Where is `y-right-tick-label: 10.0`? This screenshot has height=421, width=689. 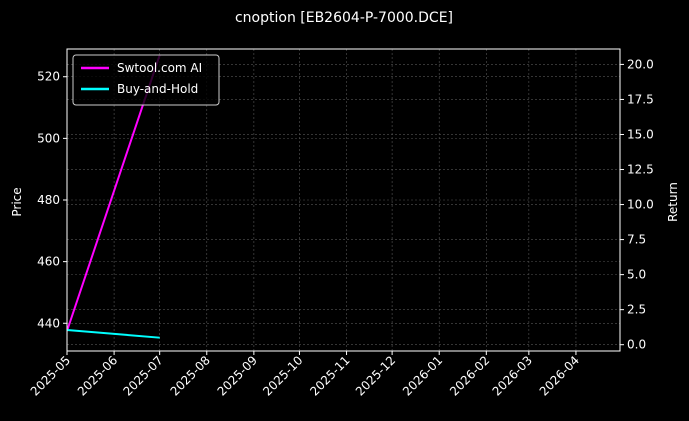
y-right-tick-label: 10.0 is located at coordinates (640, 205).